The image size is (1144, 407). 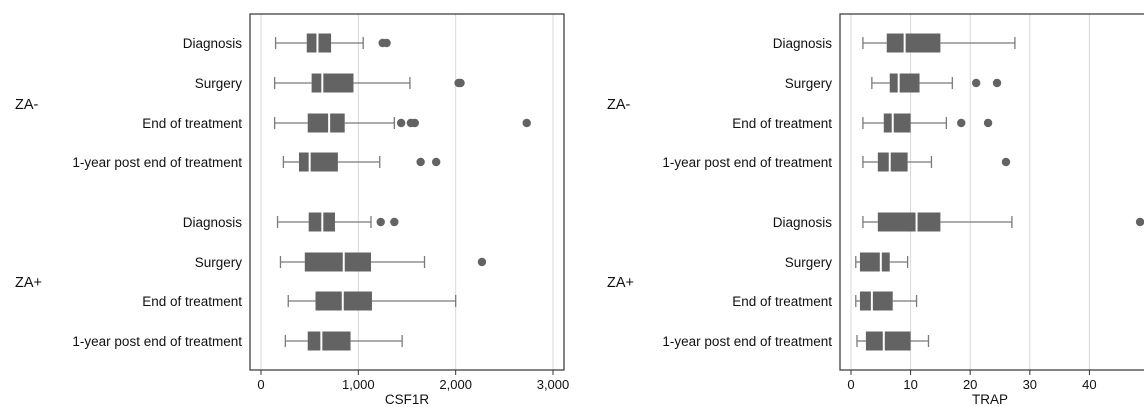 I want to click on x-axis-label: CSF1R, so click(x=407, y=399).